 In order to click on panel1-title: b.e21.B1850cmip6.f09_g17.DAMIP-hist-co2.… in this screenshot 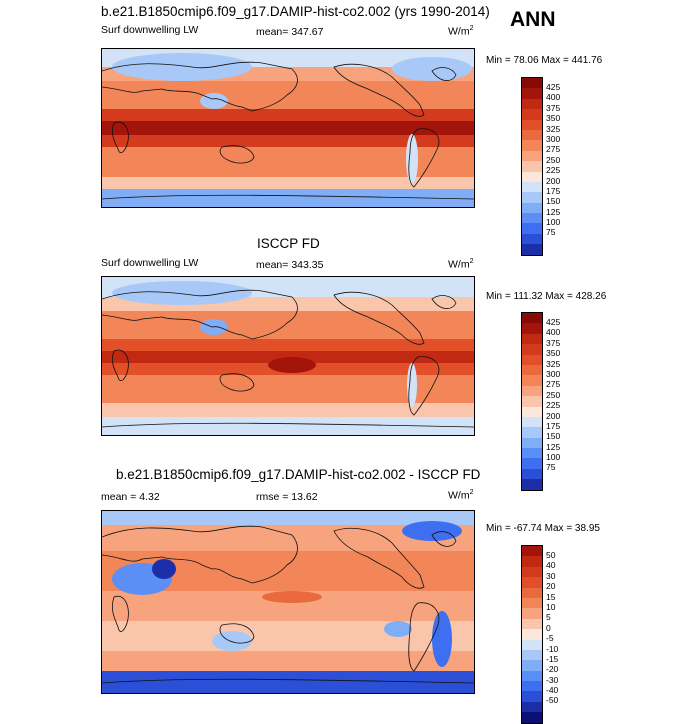, I will do `click(295, 11)`.